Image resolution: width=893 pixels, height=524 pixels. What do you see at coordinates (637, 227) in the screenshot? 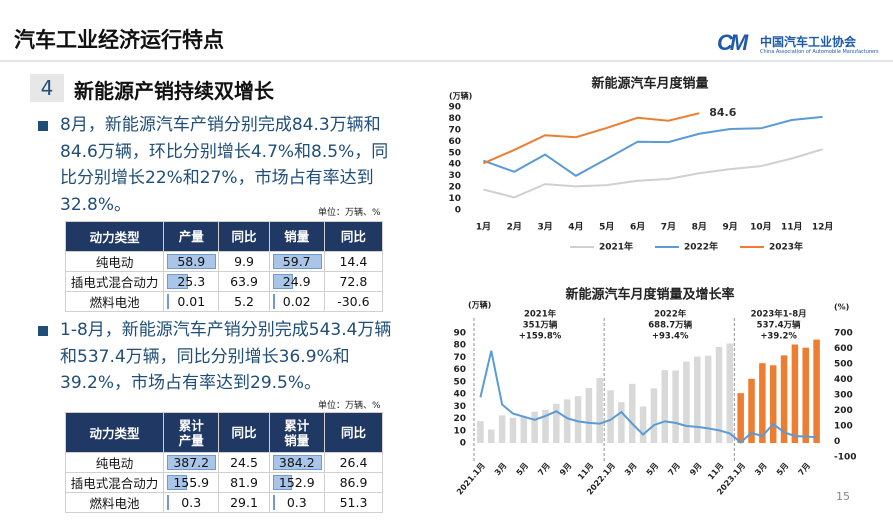
I see `x-tick-label: 6月` at bounding box center [637, 227].